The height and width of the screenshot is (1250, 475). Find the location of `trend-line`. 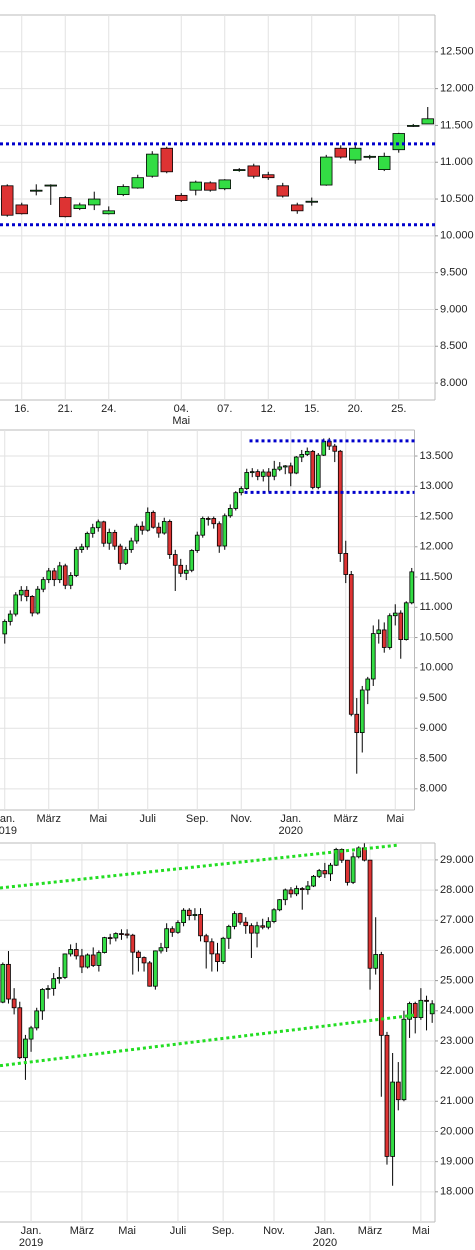

trend-line is located at coordinates (199, 866).